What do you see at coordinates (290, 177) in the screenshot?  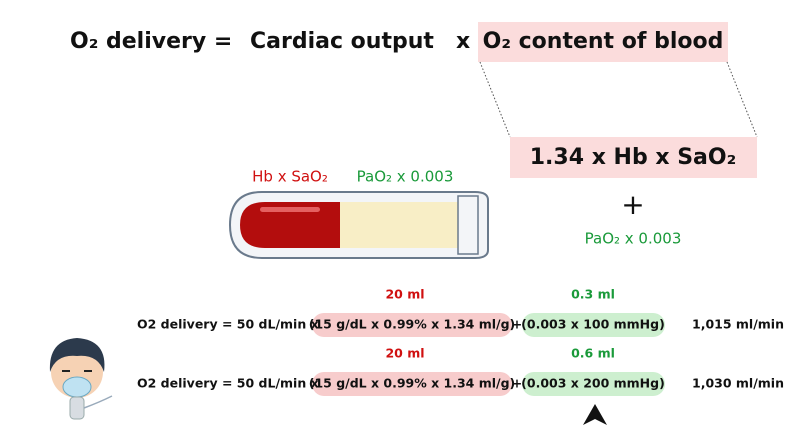 I see `tube-red-label: Hb x SaO₂` at bounding box center [290, 177].